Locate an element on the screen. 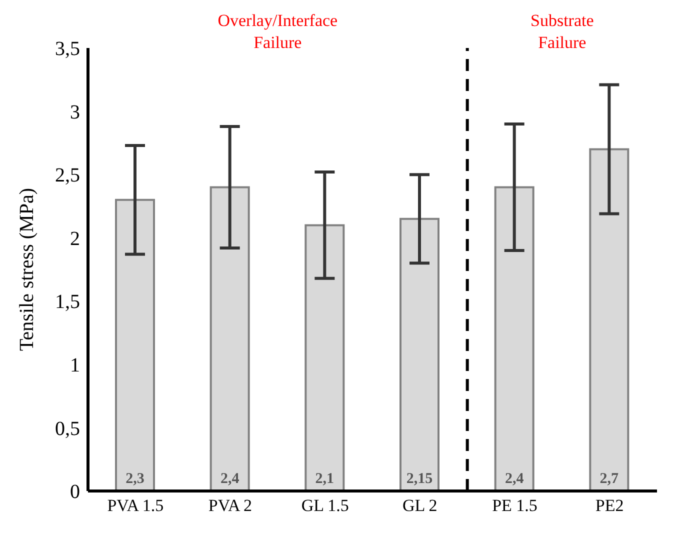  x-tick-label: PE2 is located at coordinates (609, 506).